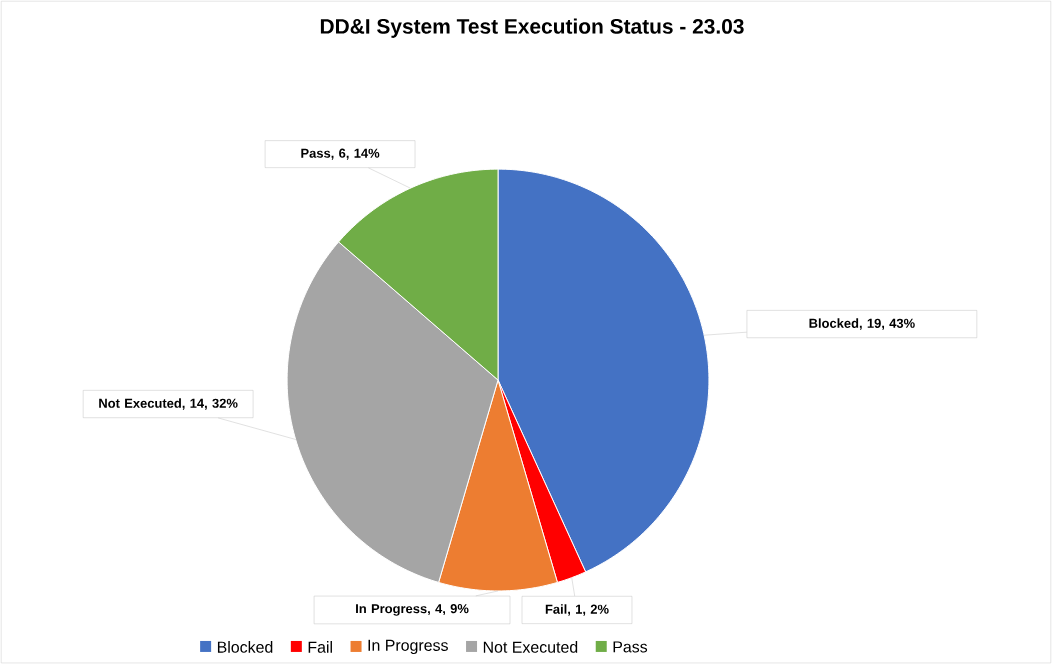  What do you see at coordinates (630, 647) in the screenshot?
I see `legend-label: Pass` at bounding box center [630, 647].